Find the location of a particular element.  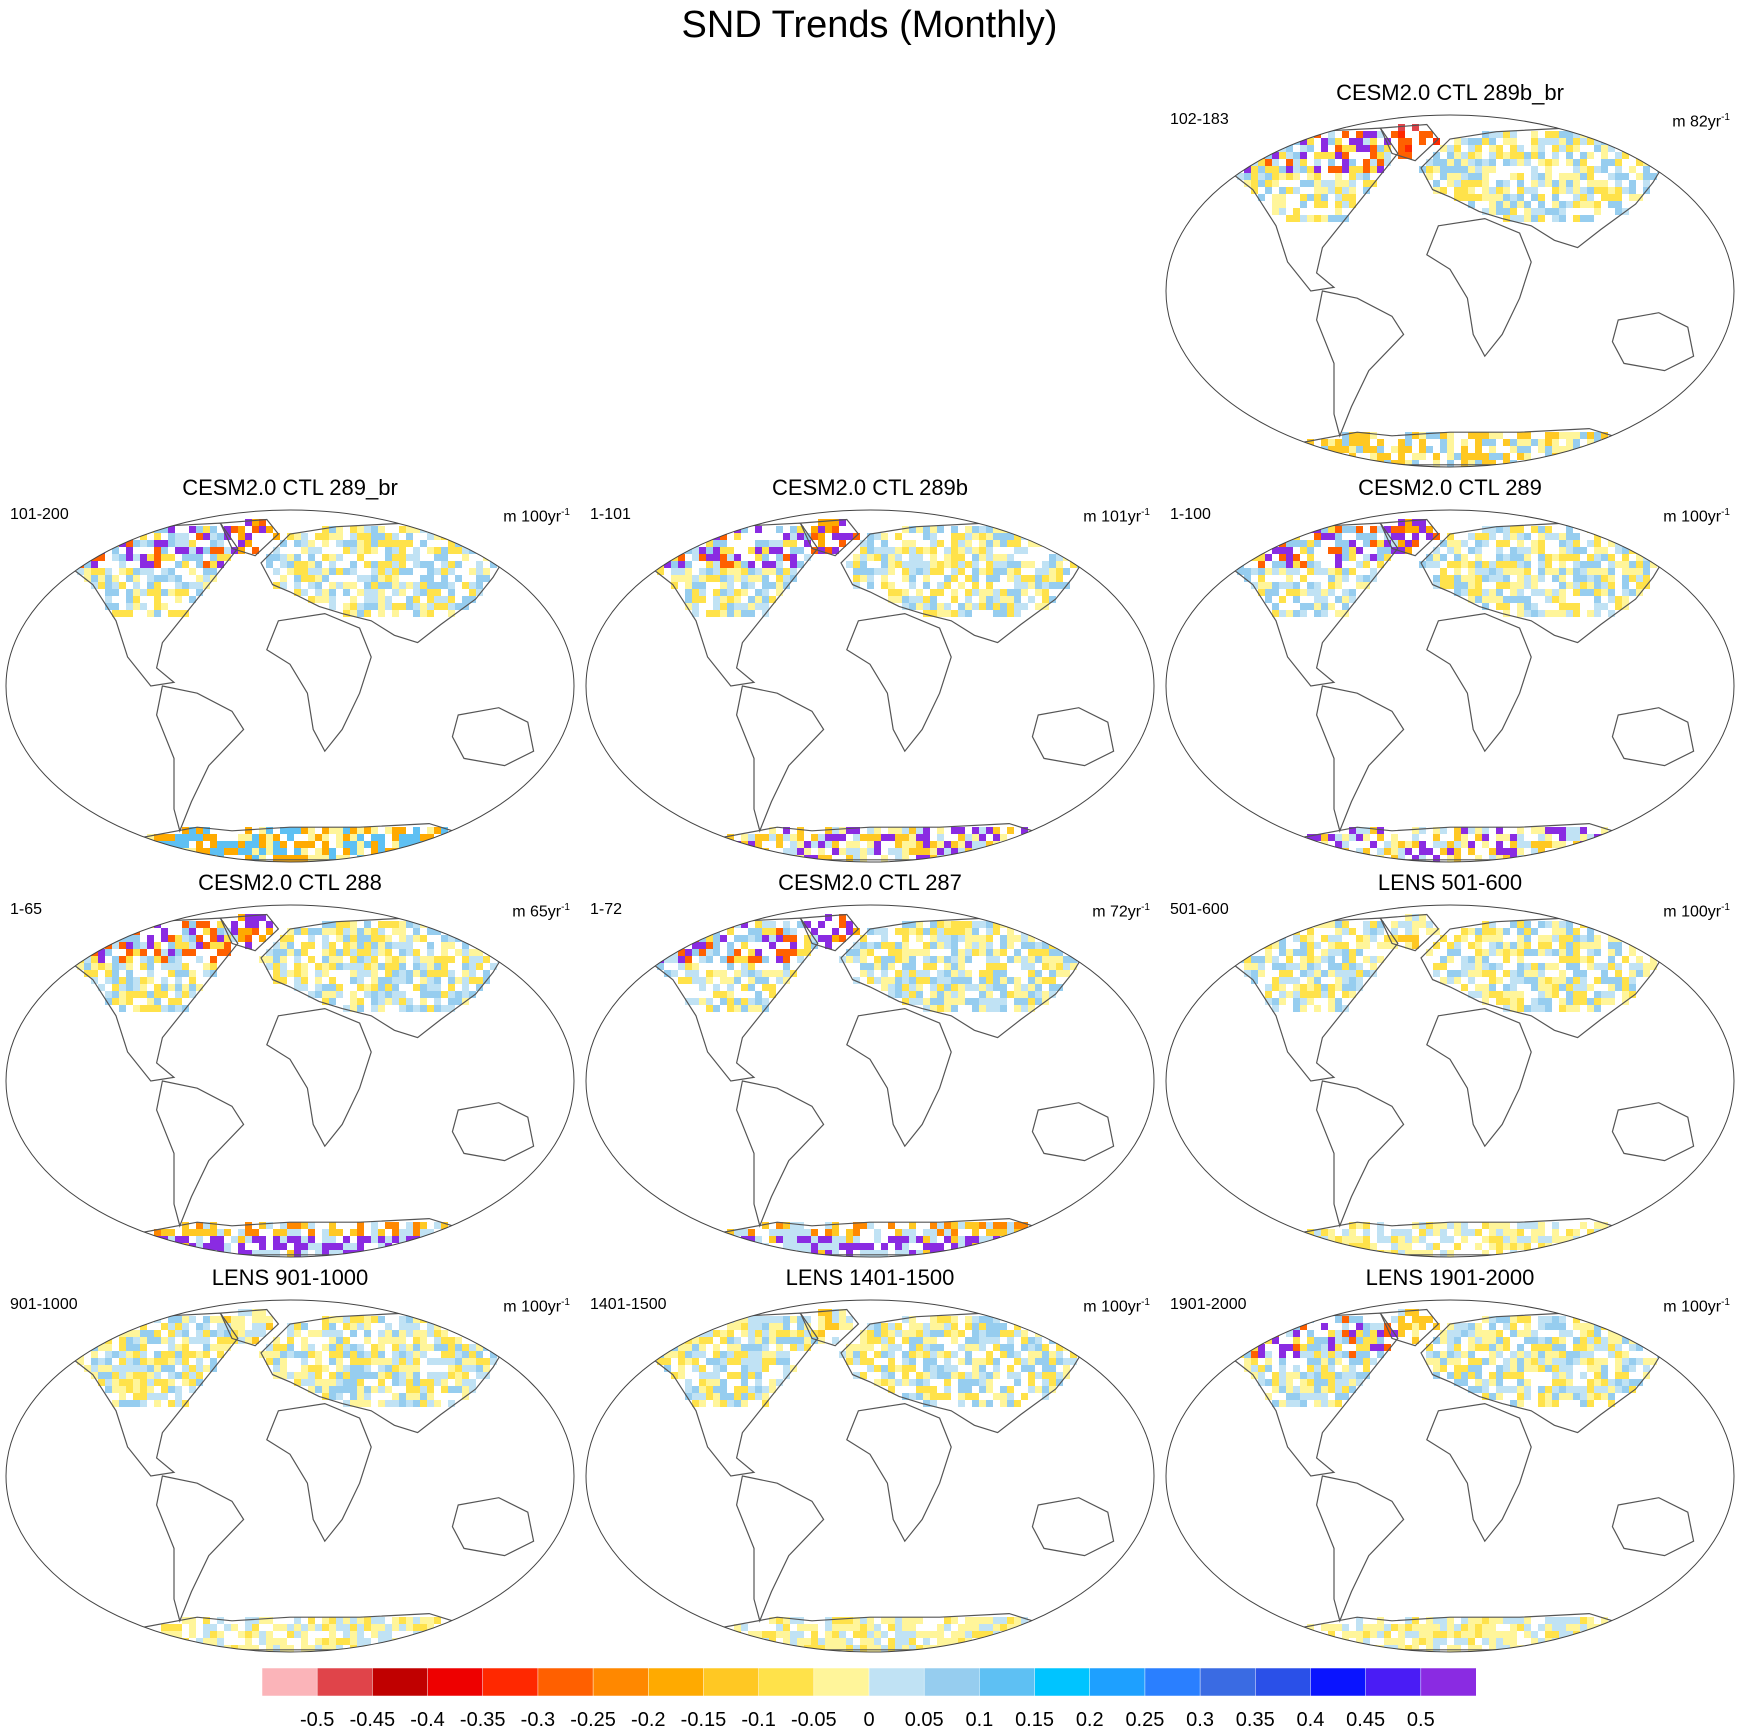

trend-field is located at coordinates (874, 1085).